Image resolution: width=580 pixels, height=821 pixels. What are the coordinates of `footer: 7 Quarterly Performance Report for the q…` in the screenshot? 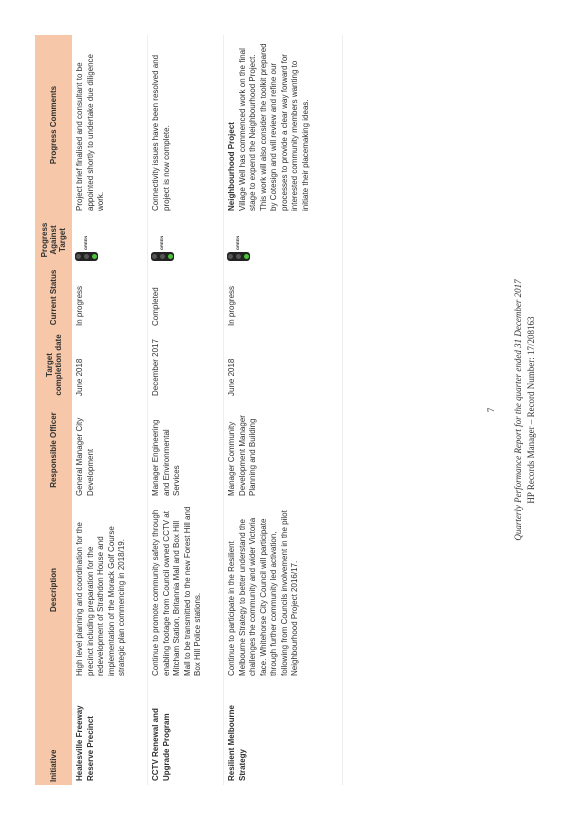 It's located at (515, 410).